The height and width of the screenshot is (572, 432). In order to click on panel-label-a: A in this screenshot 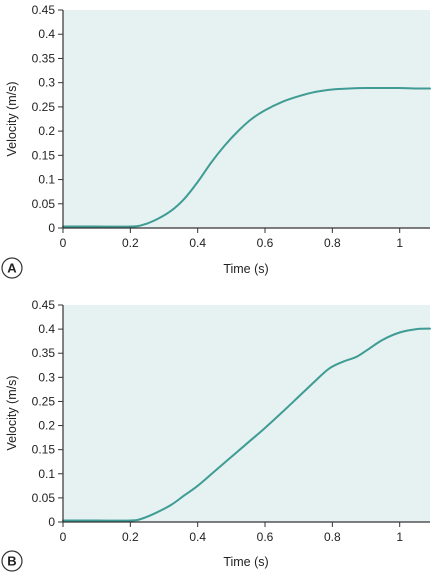, I will do `click(12, 268)`.